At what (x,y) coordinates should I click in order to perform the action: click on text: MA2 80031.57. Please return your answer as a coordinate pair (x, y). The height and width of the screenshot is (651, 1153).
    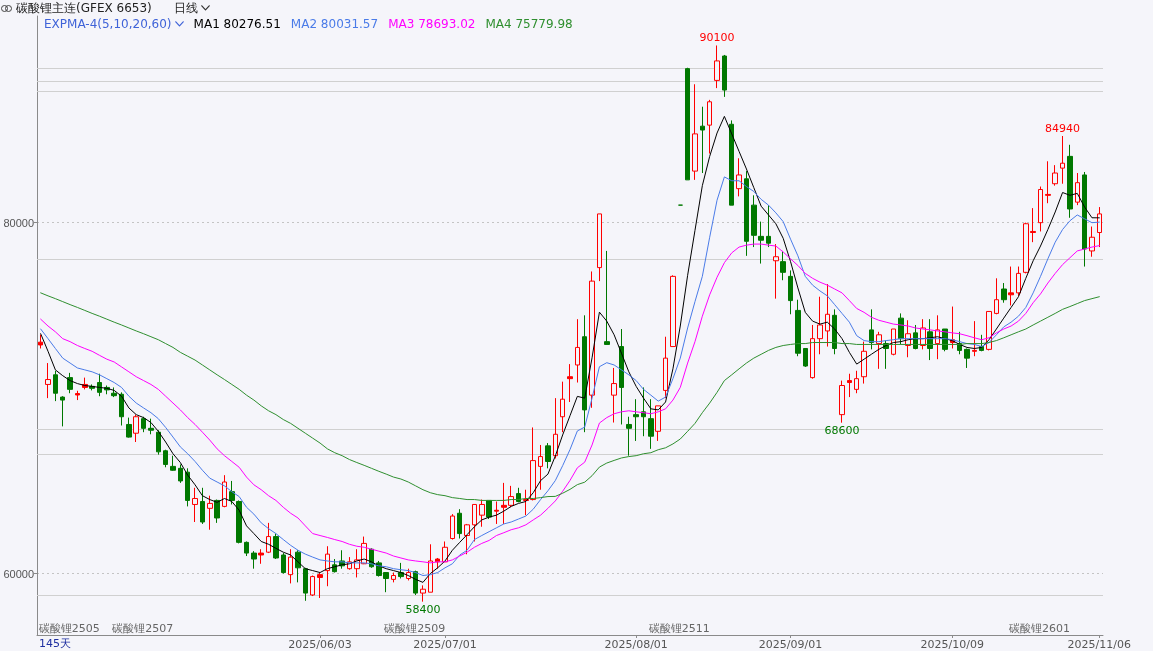
    Looking at the image, I should click on (334, 24).